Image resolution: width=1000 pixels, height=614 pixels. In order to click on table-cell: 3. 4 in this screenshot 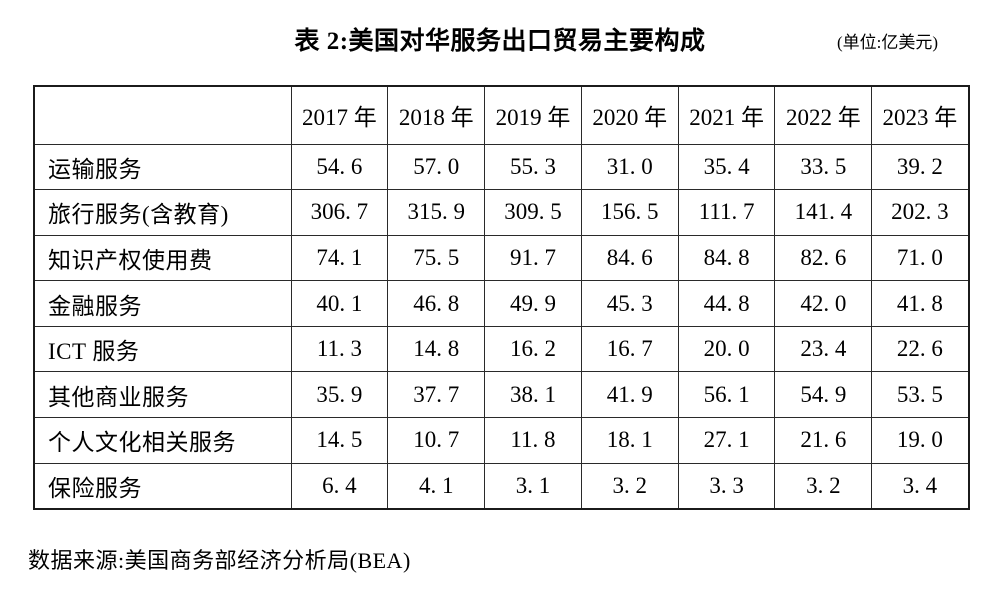, I will do `click(920, 486)`.